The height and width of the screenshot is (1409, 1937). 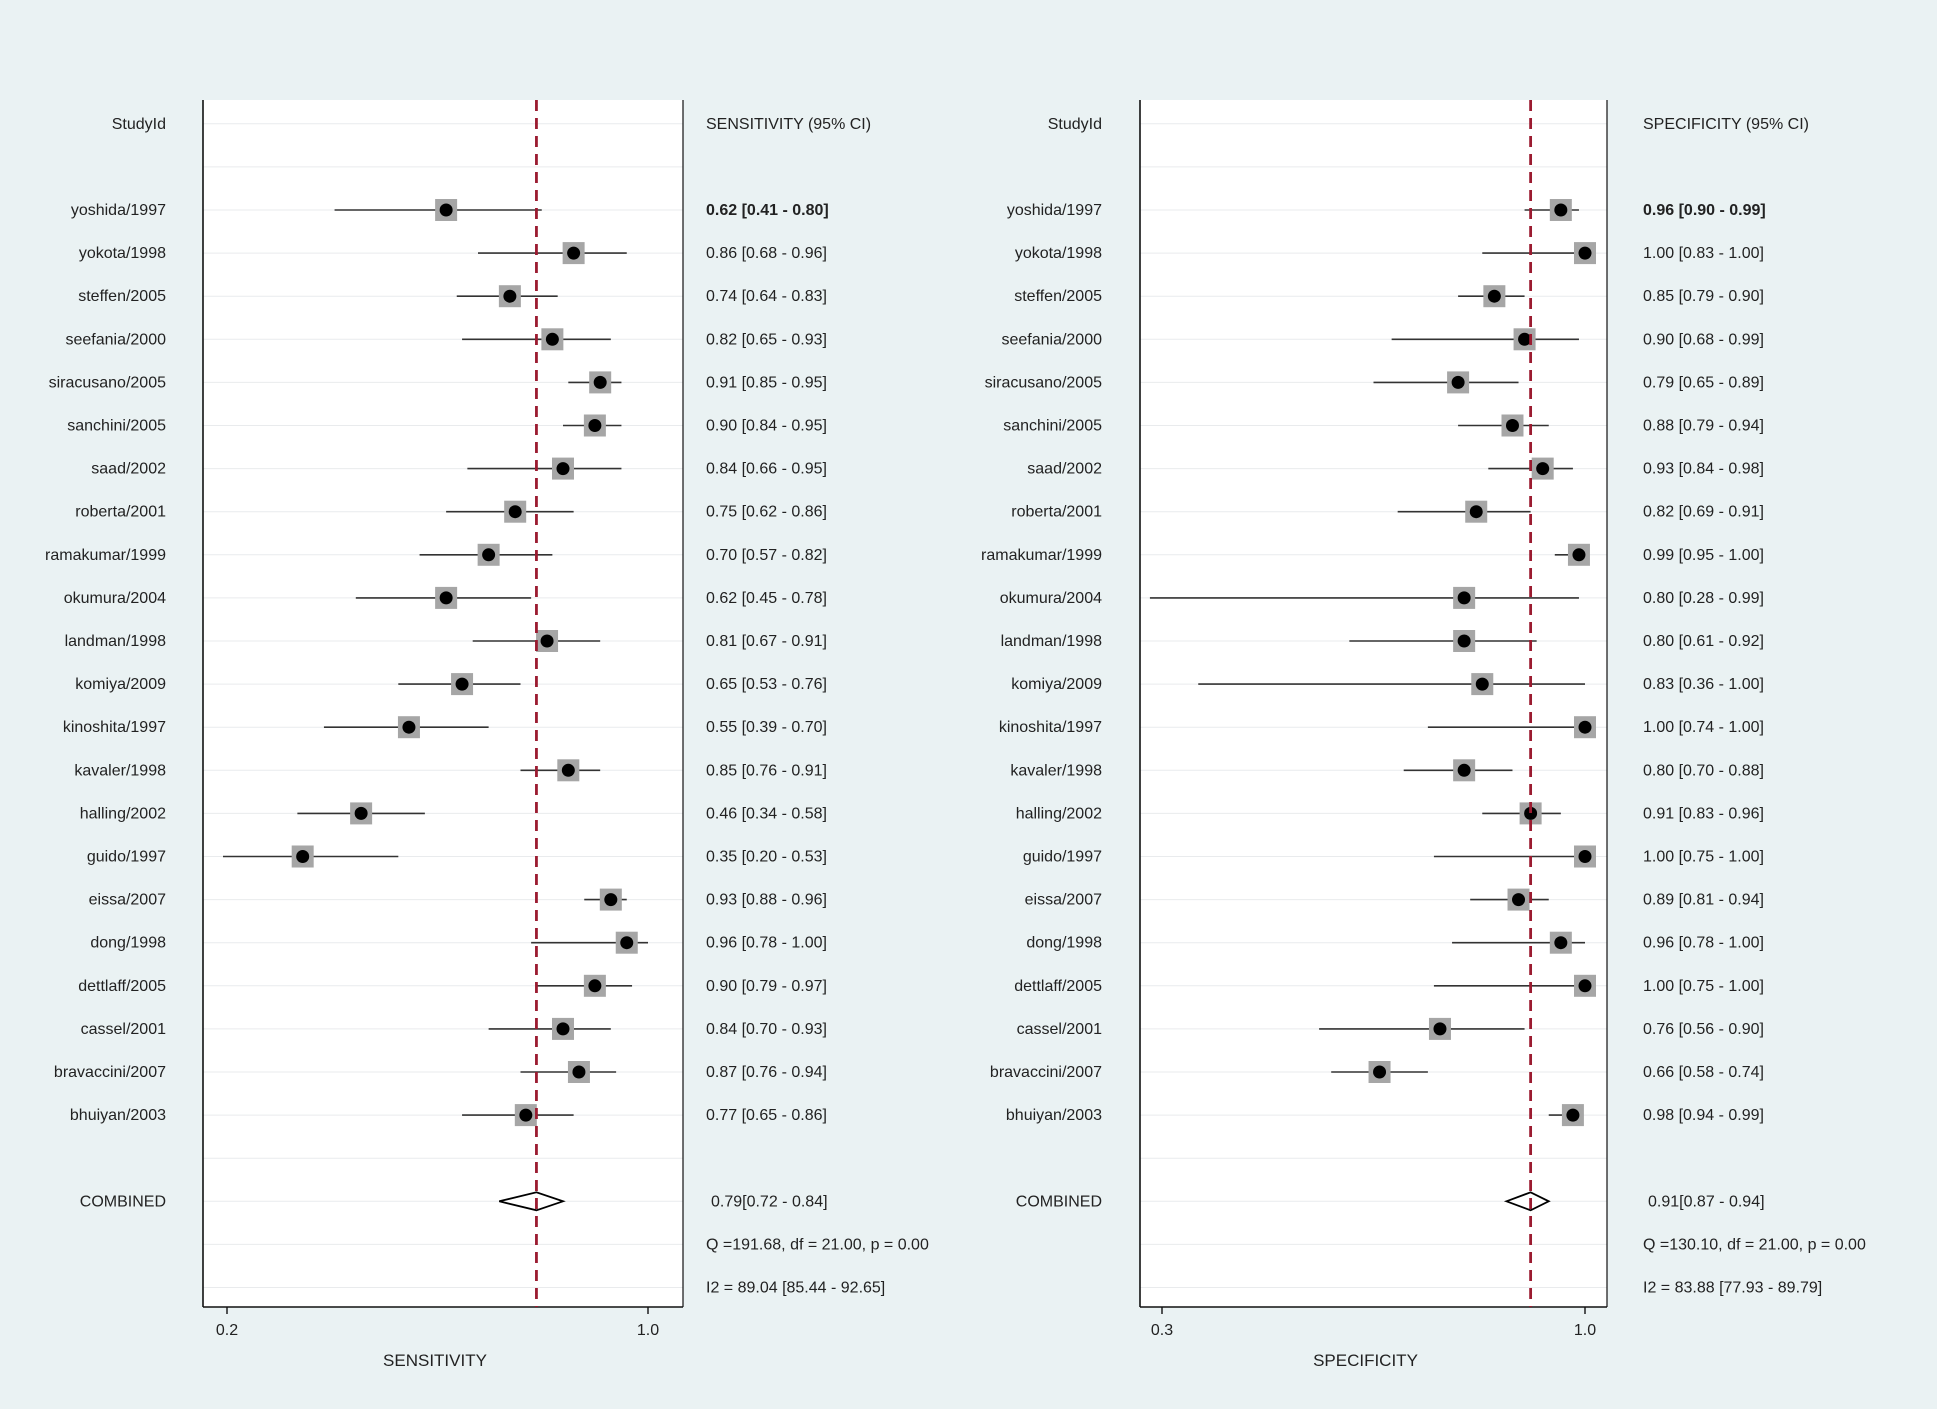 I want to click on study-ci-value: 0.98 [0.94 - 0.99], so click(x=1703, y=1115).